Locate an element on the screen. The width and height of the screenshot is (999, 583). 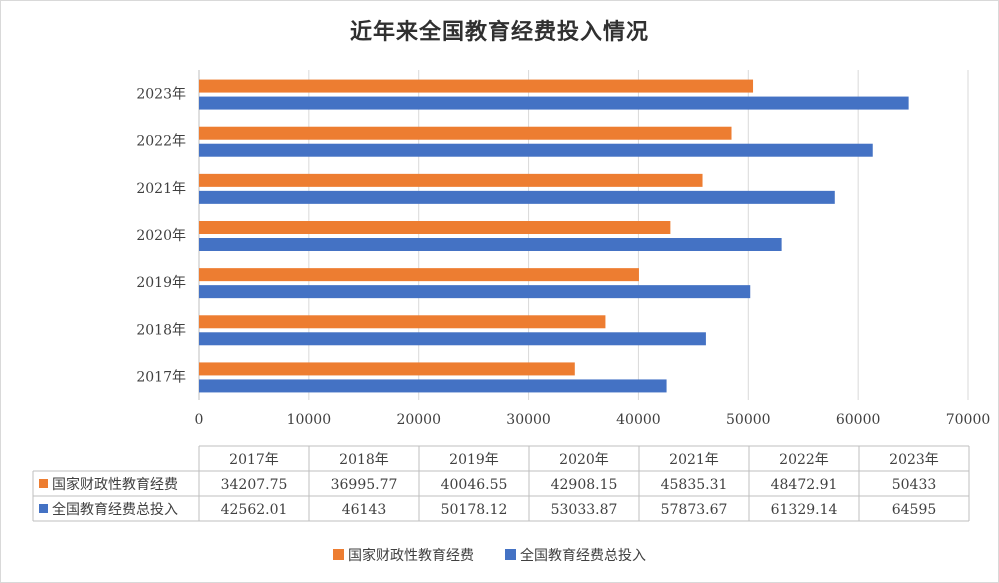
table-value-cell: 46143 is located at coordinates (364, 510).